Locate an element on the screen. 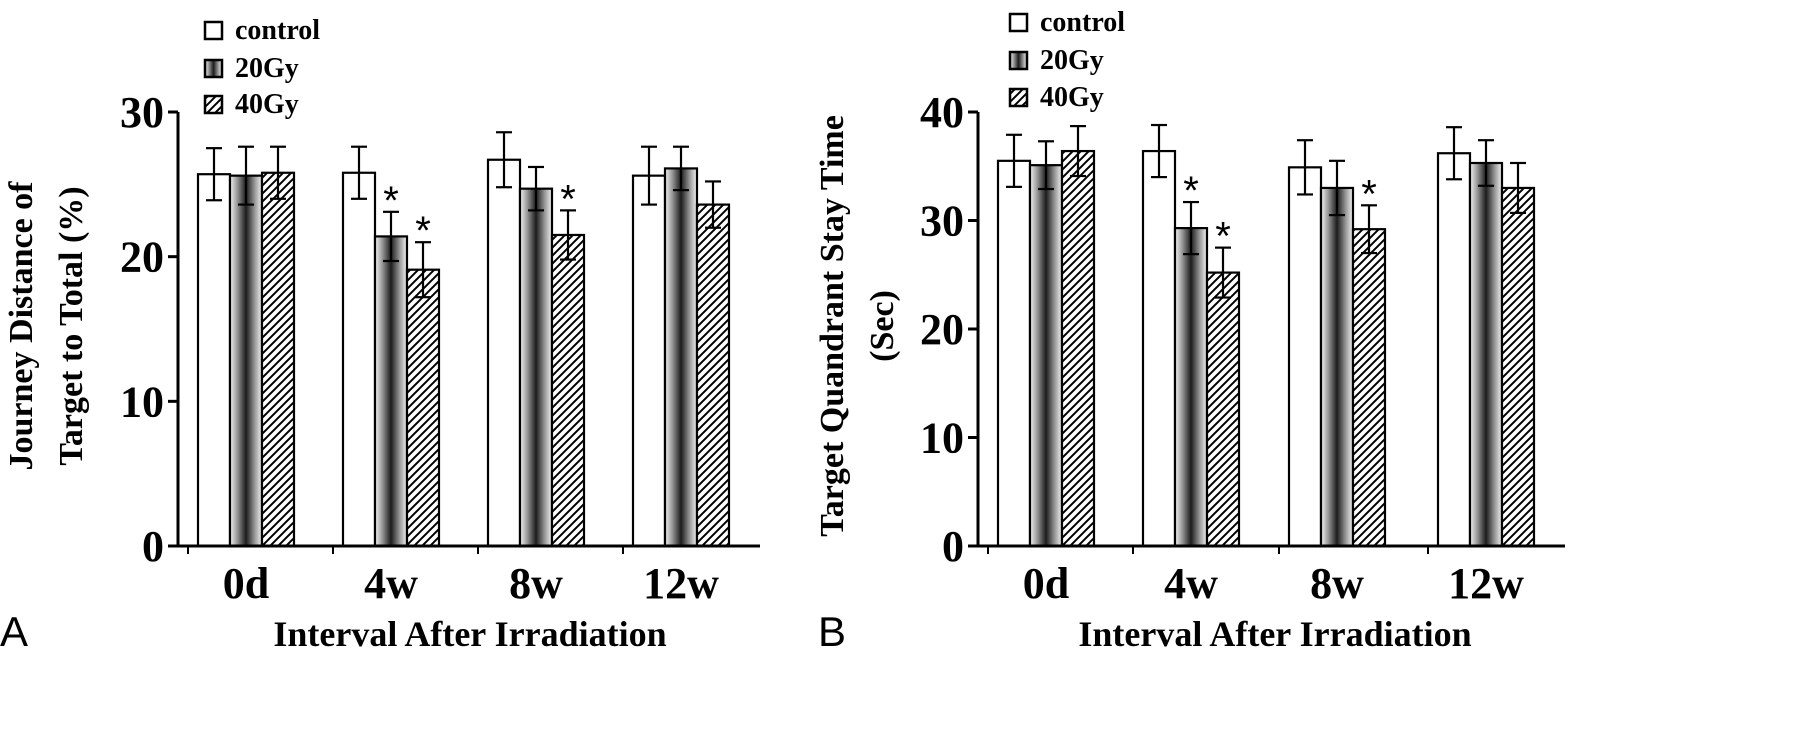 This screenshot has height=746, width=1800. y-axis-label-line-1: Target Quandrant Stay Time is located at coordinates (832, 326).